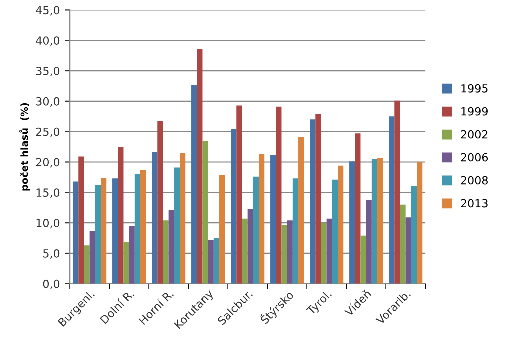  Describe the element at coordinates (48, 11) in the screenshot. I see `y-tick-label: 45,0` at that location.